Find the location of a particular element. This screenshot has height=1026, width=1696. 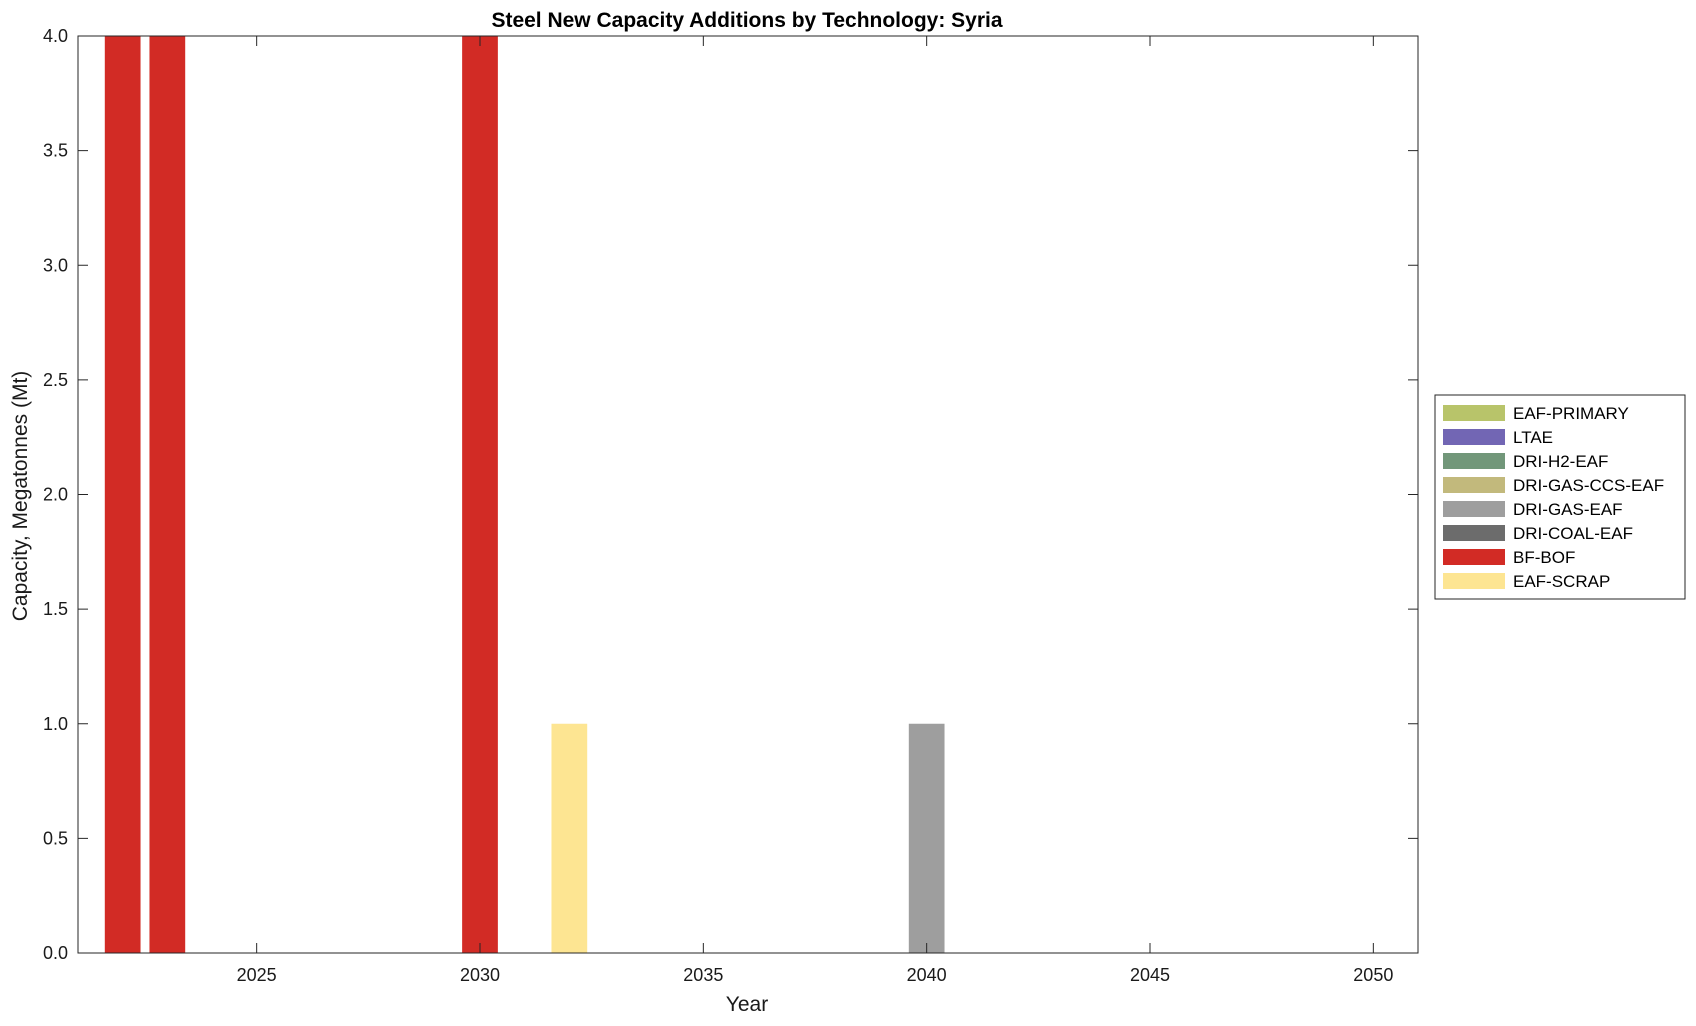

y-tick-label: 0.0 is located at coordinates (55, 953).